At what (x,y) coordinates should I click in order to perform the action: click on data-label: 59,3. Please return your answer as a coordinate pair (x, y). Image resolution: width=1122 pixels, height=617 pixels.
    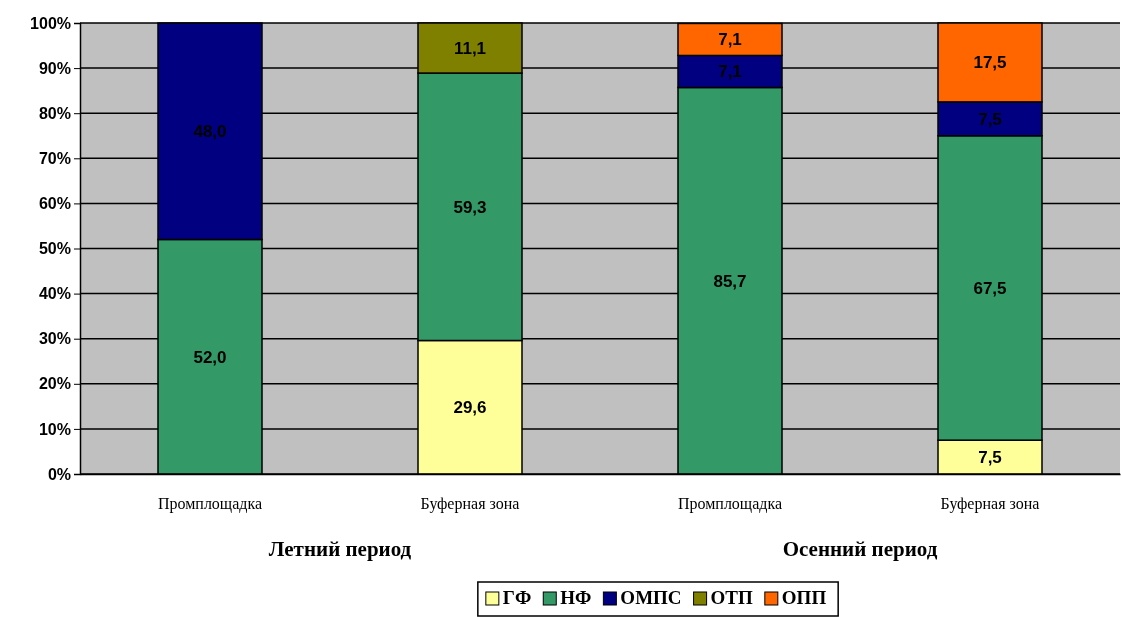
    Looking at the image, I should click on (470, 207).